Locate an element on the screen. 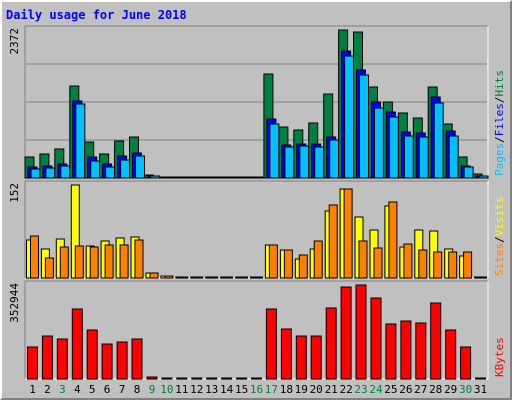  x-tick-label: 25 is located at coordinates (390, 389).